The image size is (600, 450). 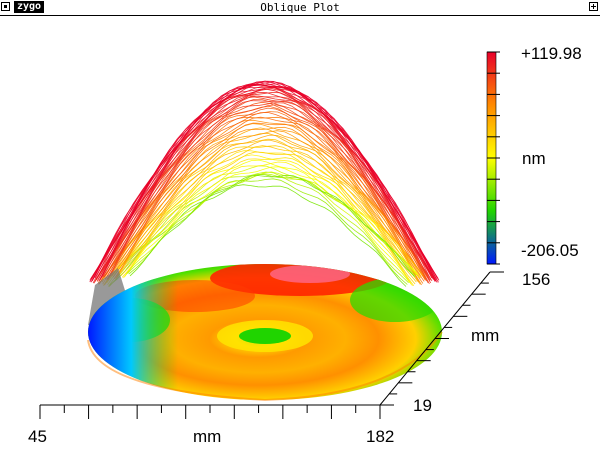 I want to click on color-bar, so click(x=493, y=158).